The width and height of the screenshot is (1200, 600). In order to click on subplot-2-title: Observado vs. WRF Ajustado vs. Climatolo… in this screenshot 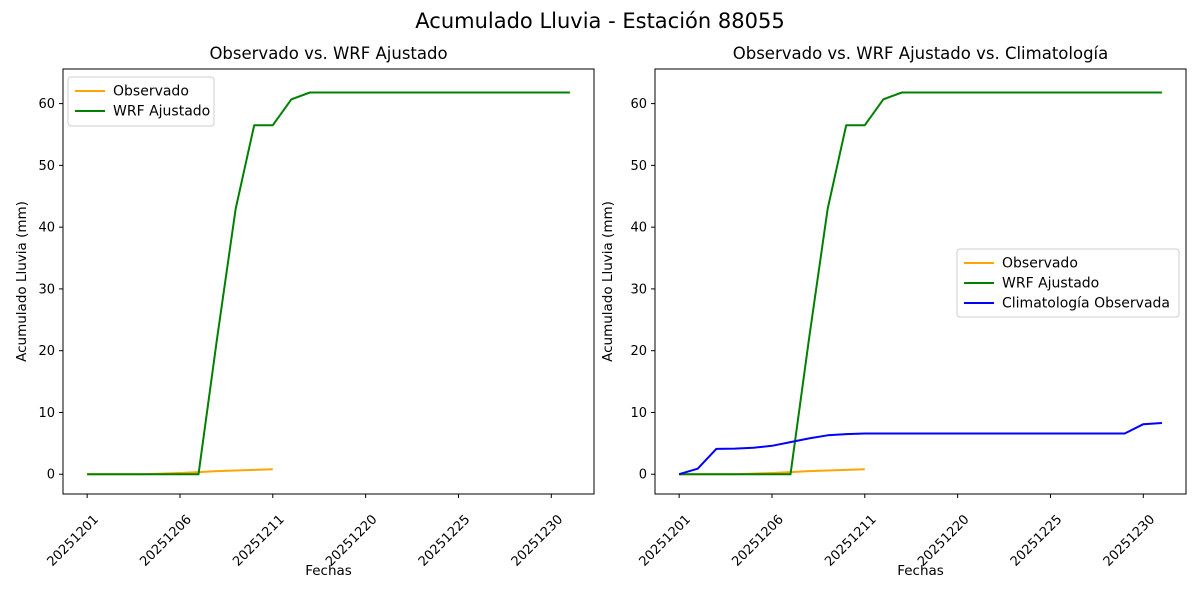, I will do `click(921, 53)`.